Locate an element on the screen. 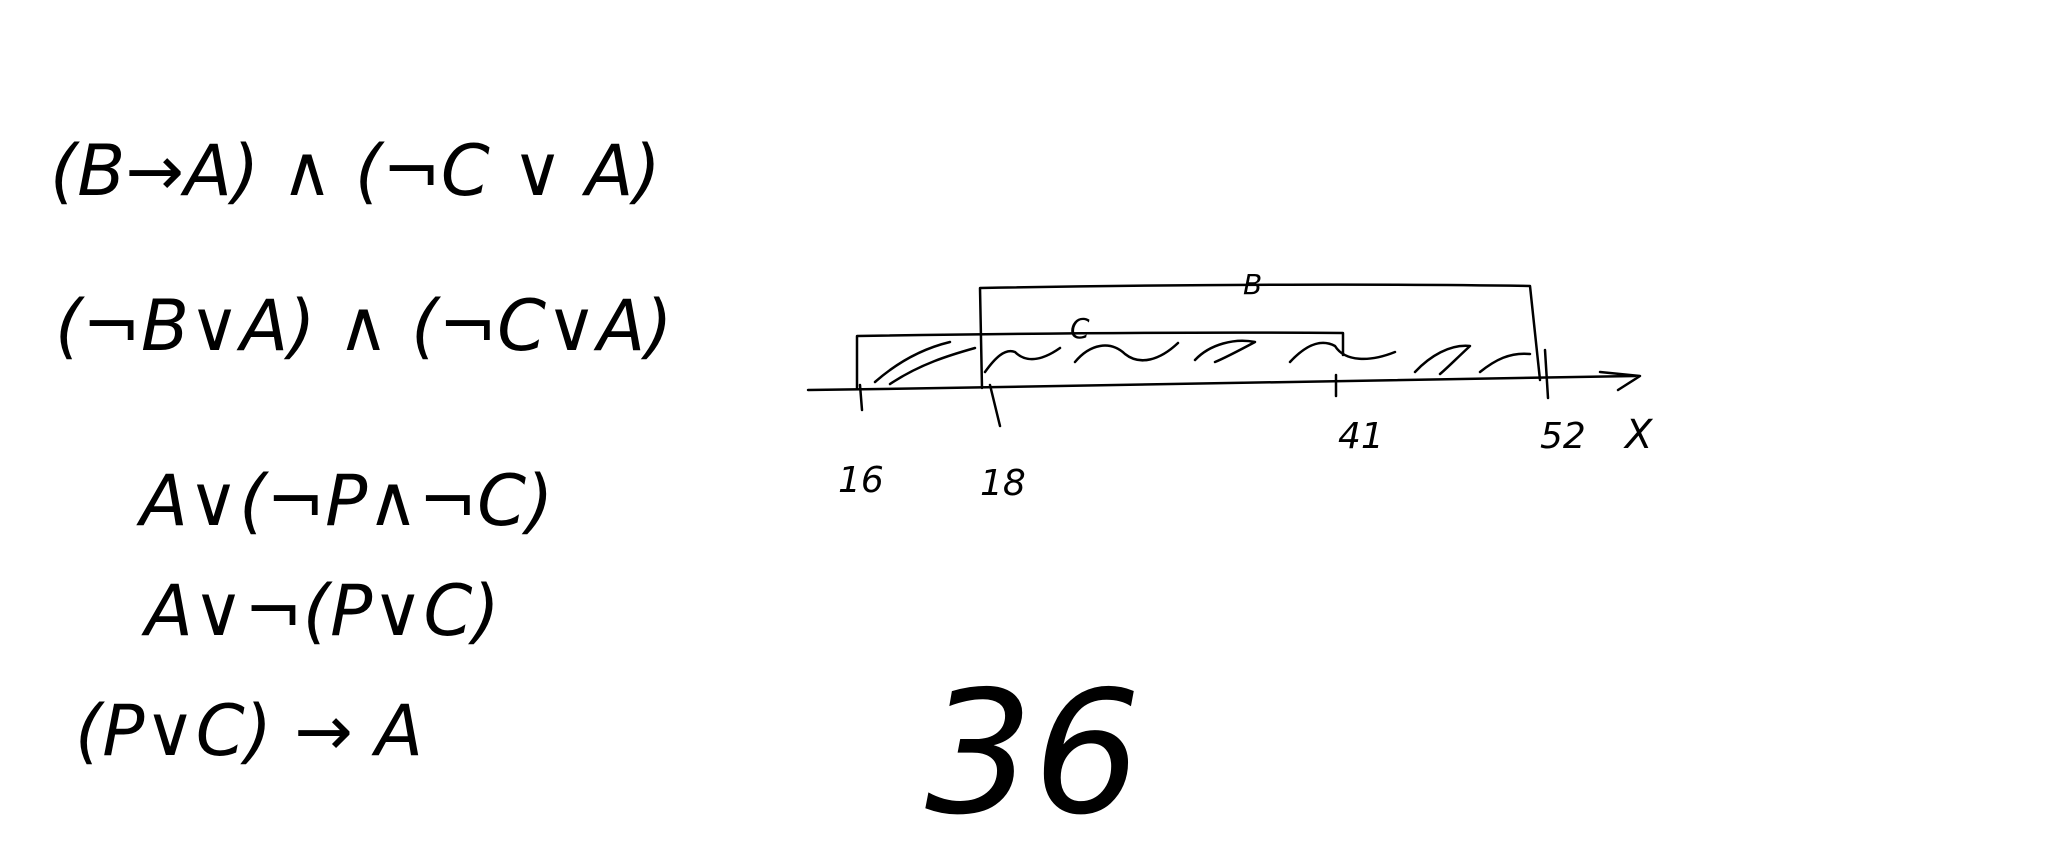  formula-3: A∨(¬P∧¬C) is located at coordinates (344, 501).